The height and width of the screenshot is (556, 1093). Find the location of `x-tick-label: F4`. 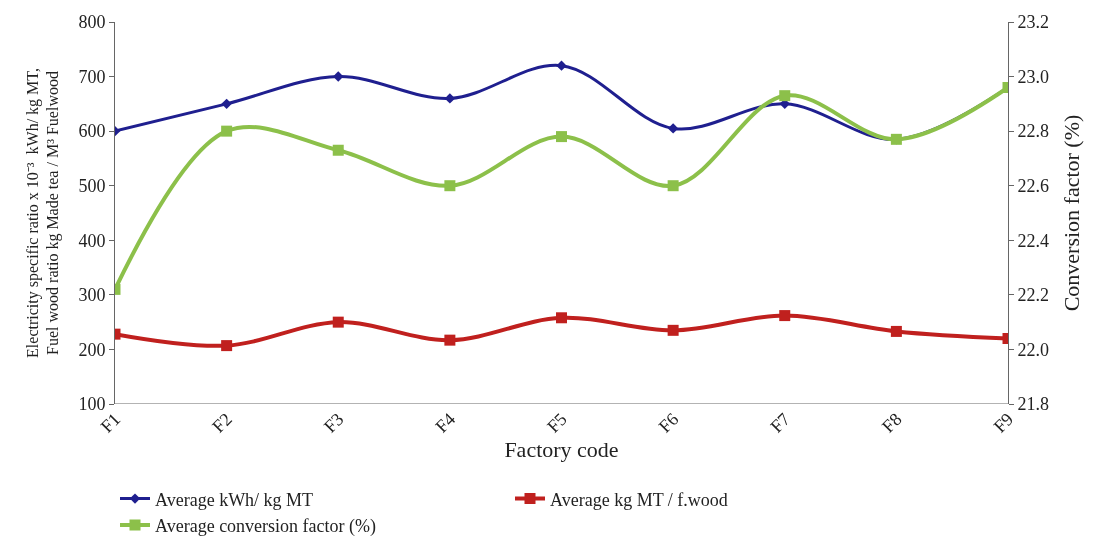

x-tick-label: F4 is located at coordinates (445, 423).